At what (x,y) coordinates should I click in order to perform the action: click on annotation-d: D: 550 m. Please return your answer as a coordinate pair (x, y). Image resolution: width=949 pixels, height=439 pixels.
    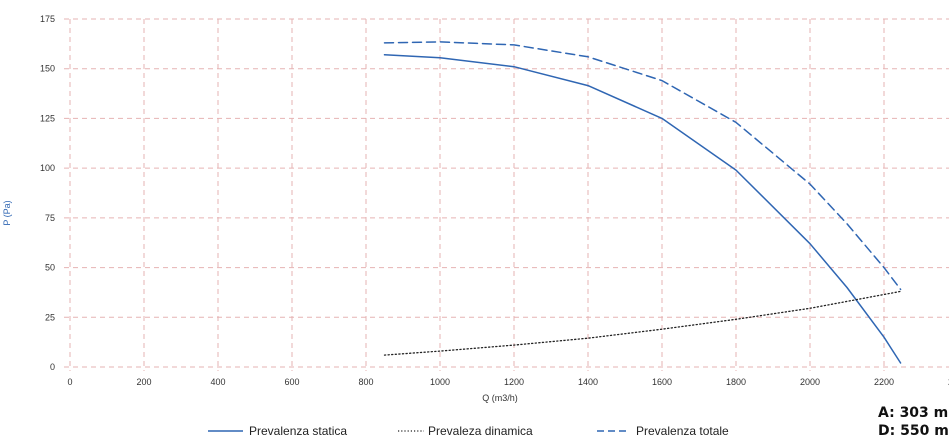
    Looking at the image, I should click on (913, 431).